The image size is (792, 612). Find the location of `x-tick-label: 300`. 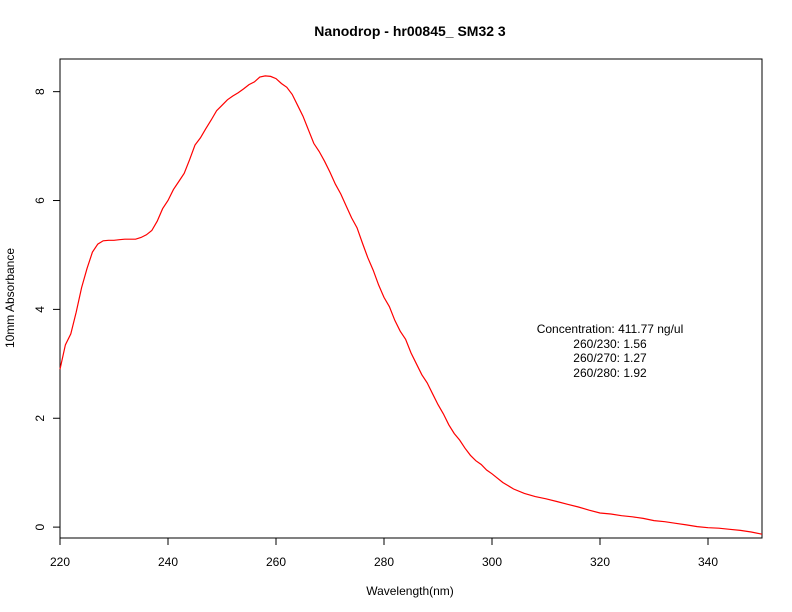

x-tick-label: 300 is located at coordinates (492, 562).